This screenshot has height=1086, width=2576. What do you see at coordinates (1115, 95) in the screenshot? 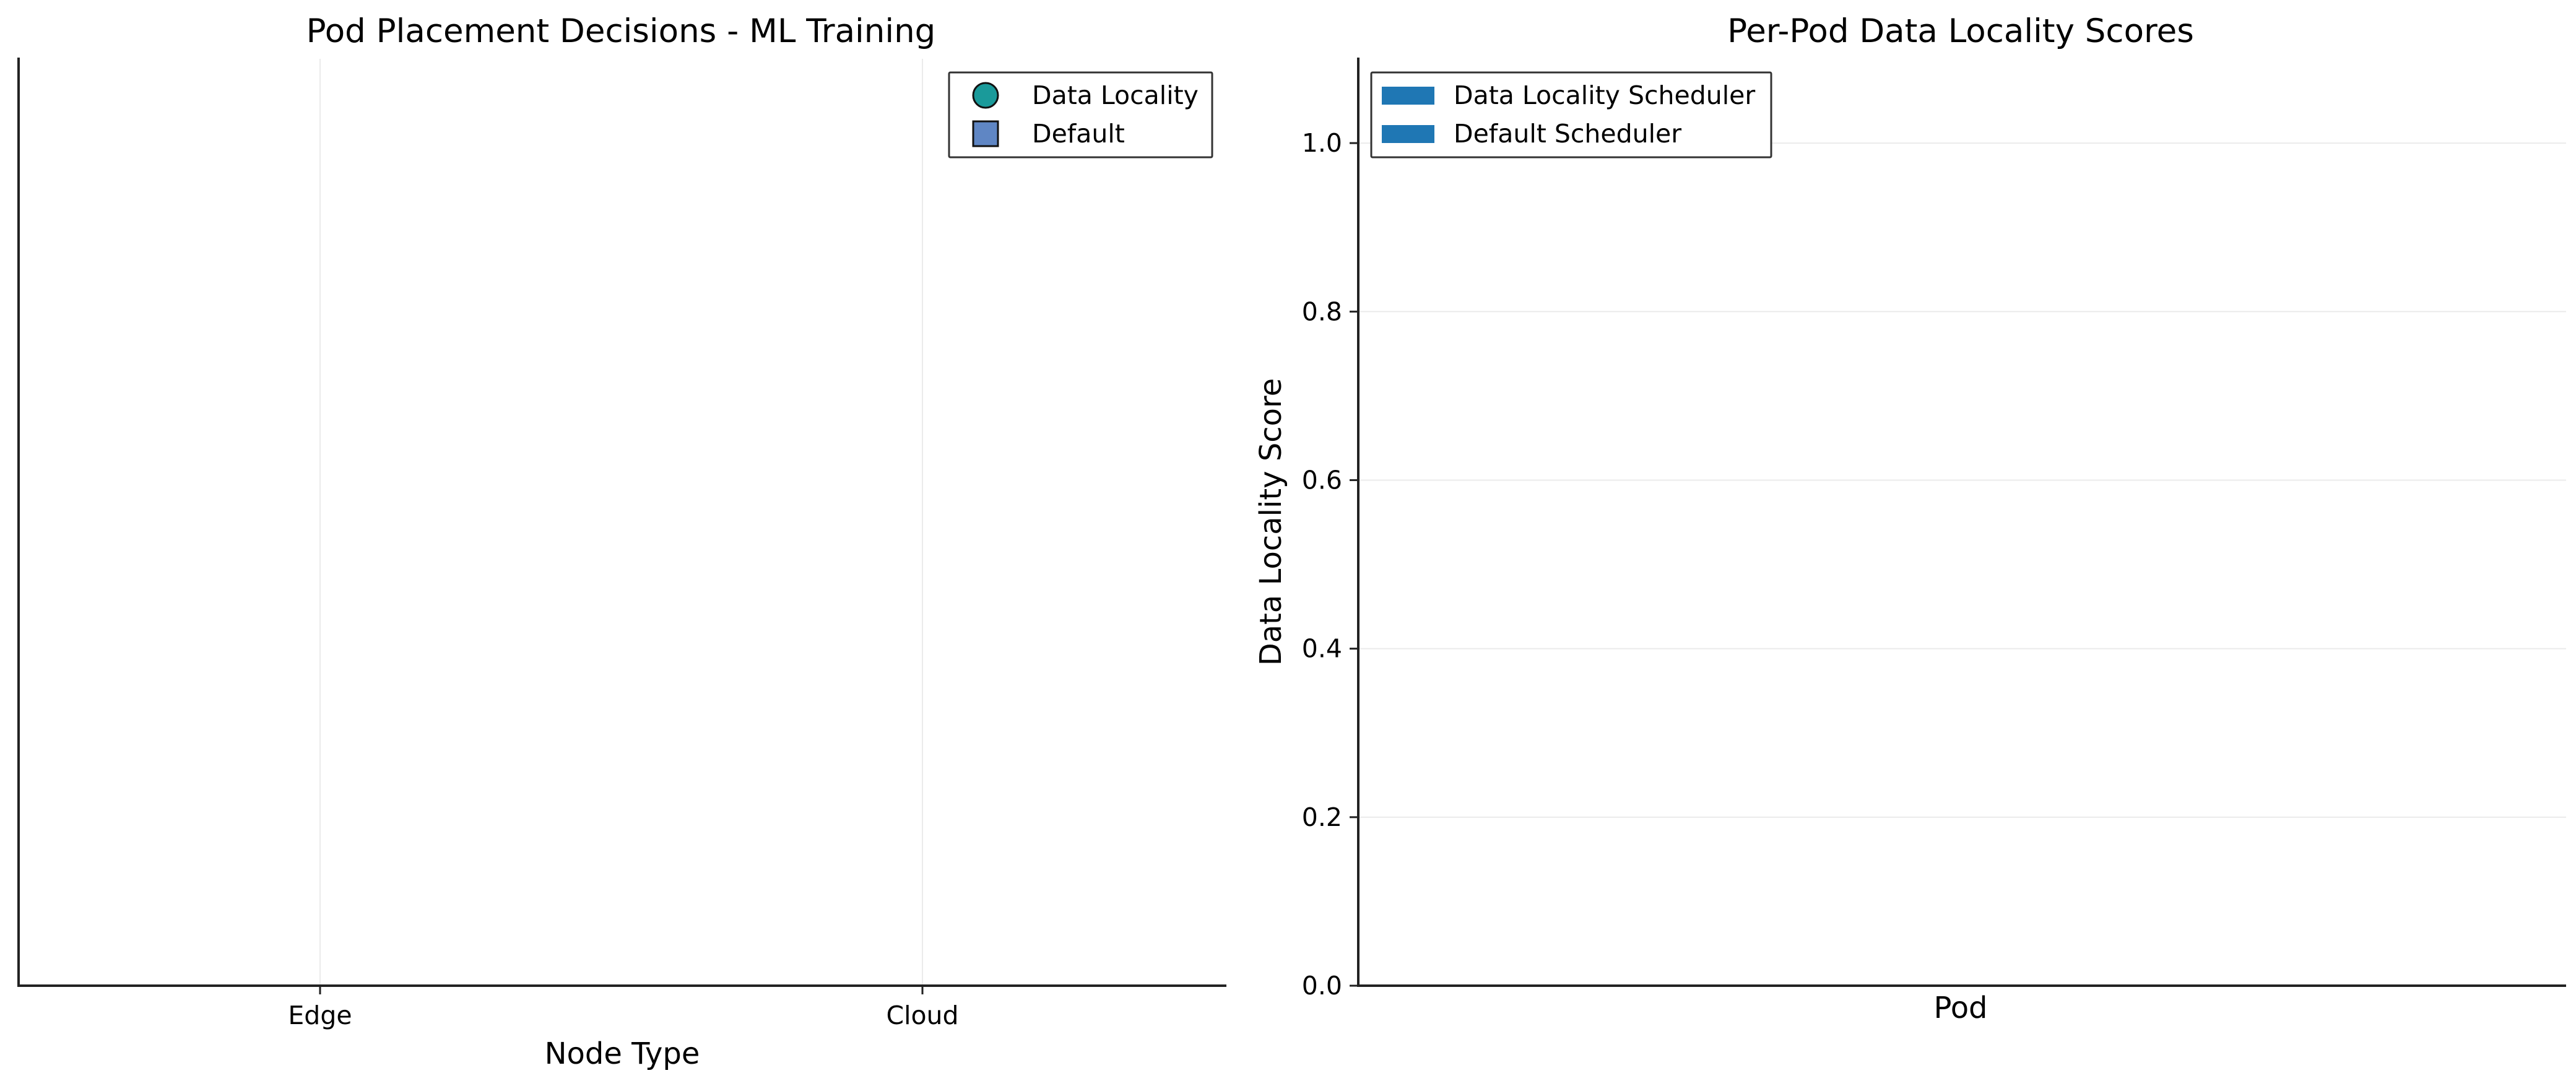
I see `legend-label-data-locality: Data Locality` at bounding box center [1115, 95].